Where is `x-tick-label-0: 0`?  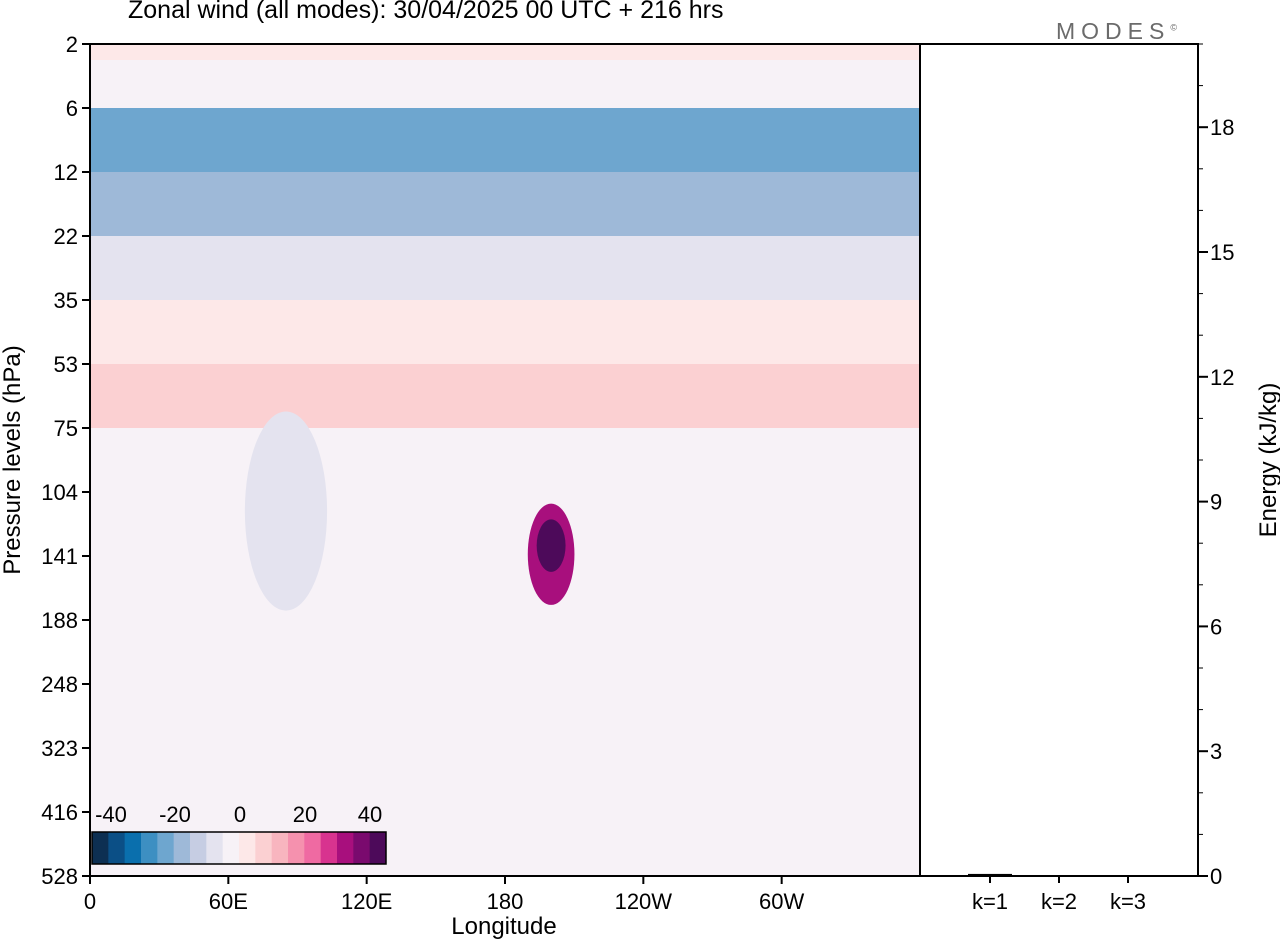
x-tick-label-0: 0 is located at coordinates (90, 901).